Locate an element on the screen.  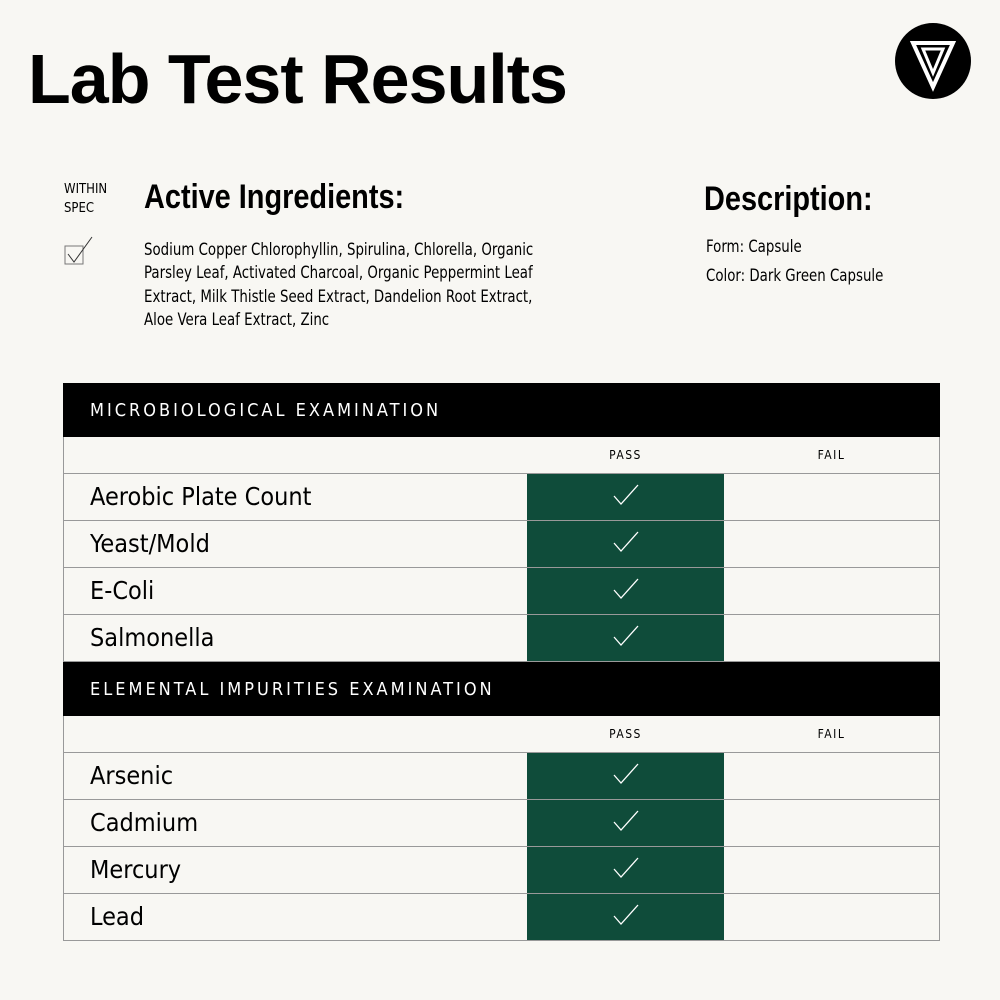
section-header: ELEMENTAL IMPURITIES EXAMINATION is located at coordinates (501, 689).